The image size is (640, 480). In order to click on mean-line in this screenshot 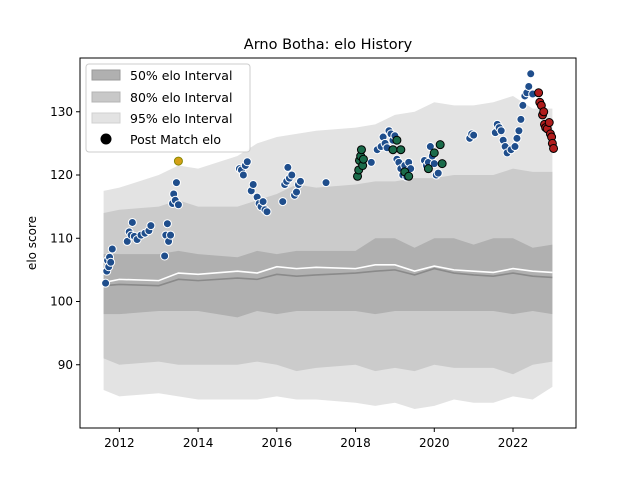, I will do `click(328, 274)`.